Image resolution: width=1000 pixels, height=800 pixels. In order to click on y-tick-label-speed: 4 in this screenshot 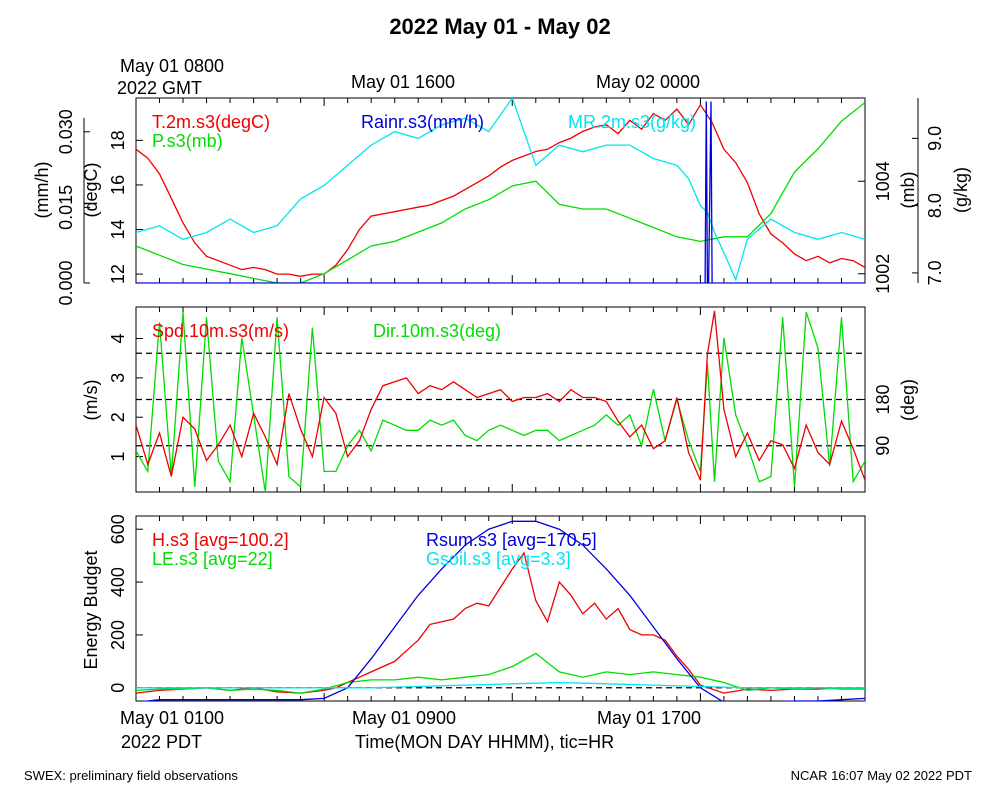, I will do `click(118, 338)`.